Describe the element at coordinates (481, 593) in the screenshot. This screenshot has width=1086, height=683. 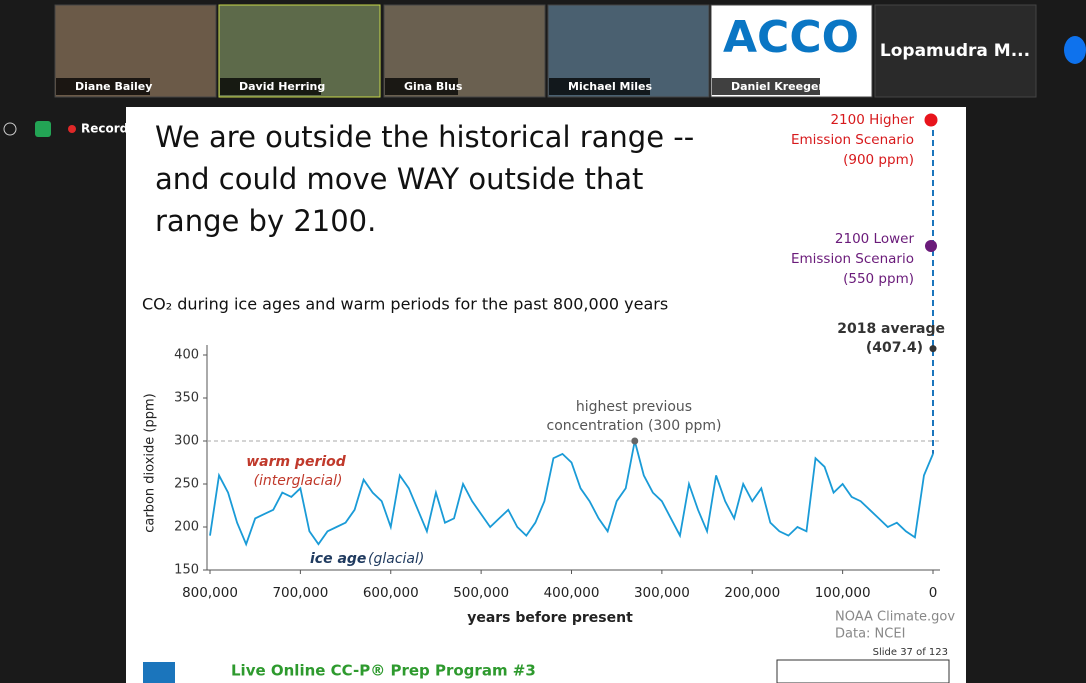
I see `x-tick-label: 500,000` at that location.